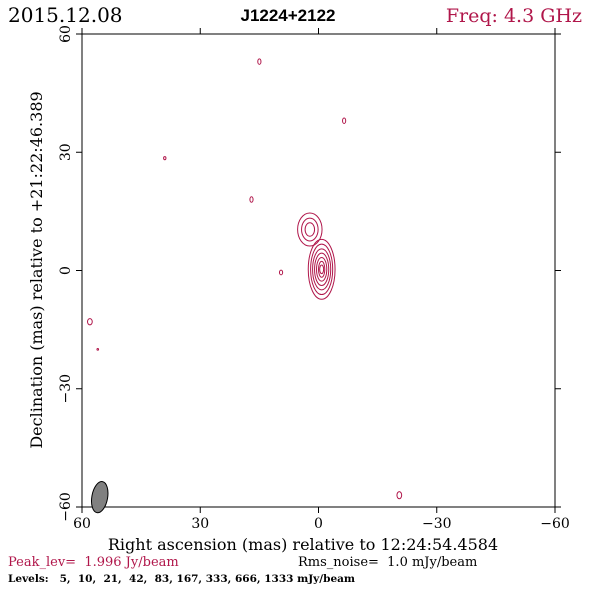 The height and width of the screenshot is (590, 590). I want to click on source-component-jet, so click(310, 229).